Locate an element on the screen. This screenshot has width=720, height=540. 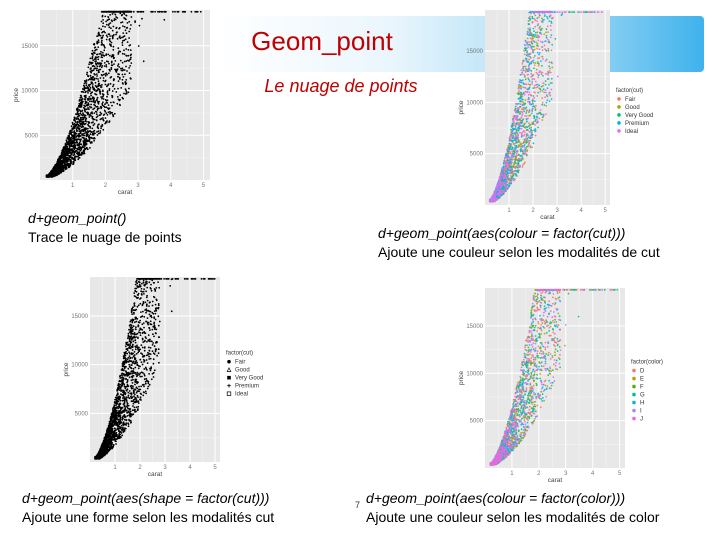
caption-text: Trace le nuage de points is located at coordinates (105, 237).